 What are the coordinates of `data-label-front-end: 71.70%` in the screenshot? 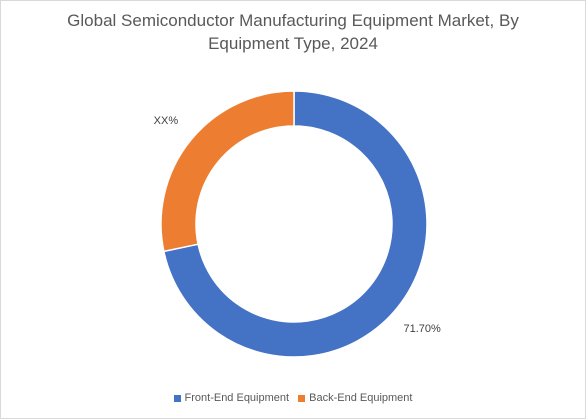 It's located at (422, 329).